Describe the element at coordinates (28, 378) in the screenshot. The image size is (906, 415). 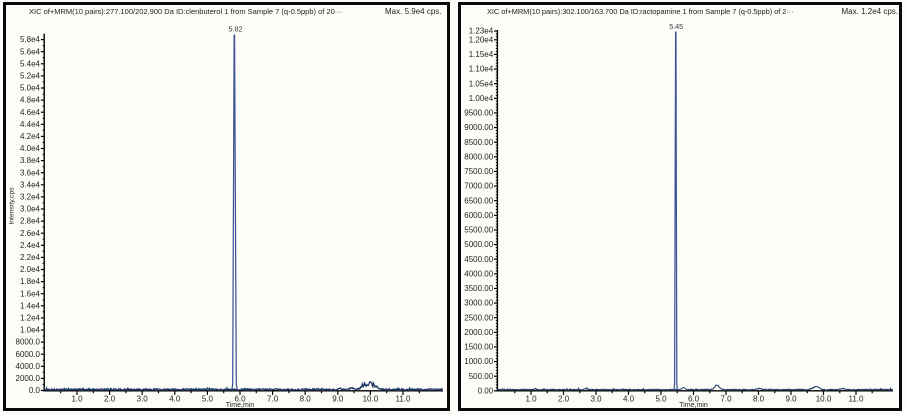
I see `svg-text: 2000.0` at that location.